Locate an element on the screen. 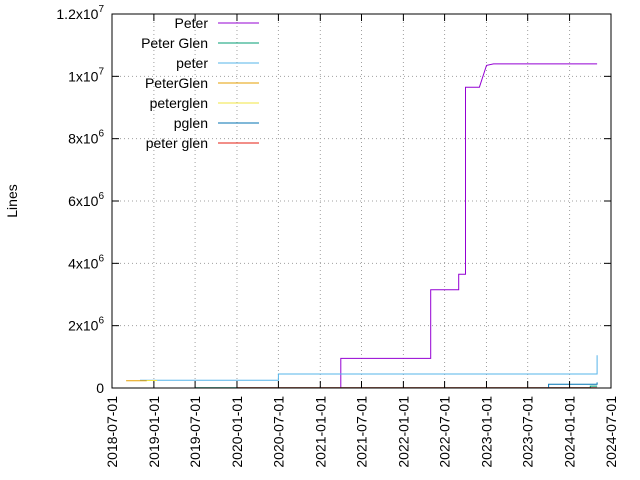 The height and width of the screenshot is (480, 640). y-tick-label: 1.2x10⁷ is located at coordinates (80, 13).